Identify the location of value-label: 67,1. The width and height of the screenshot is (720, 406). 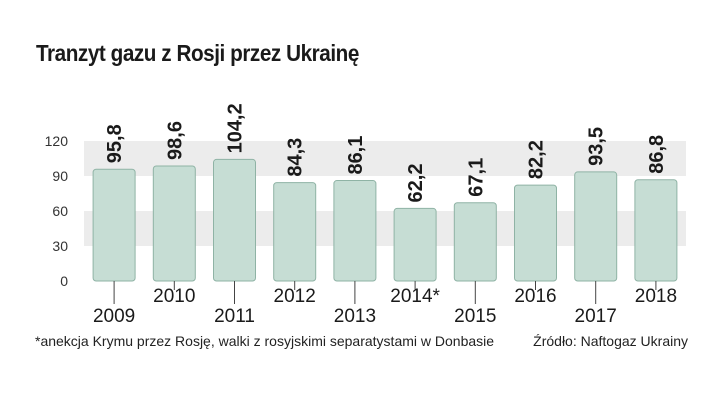
(476, 177).